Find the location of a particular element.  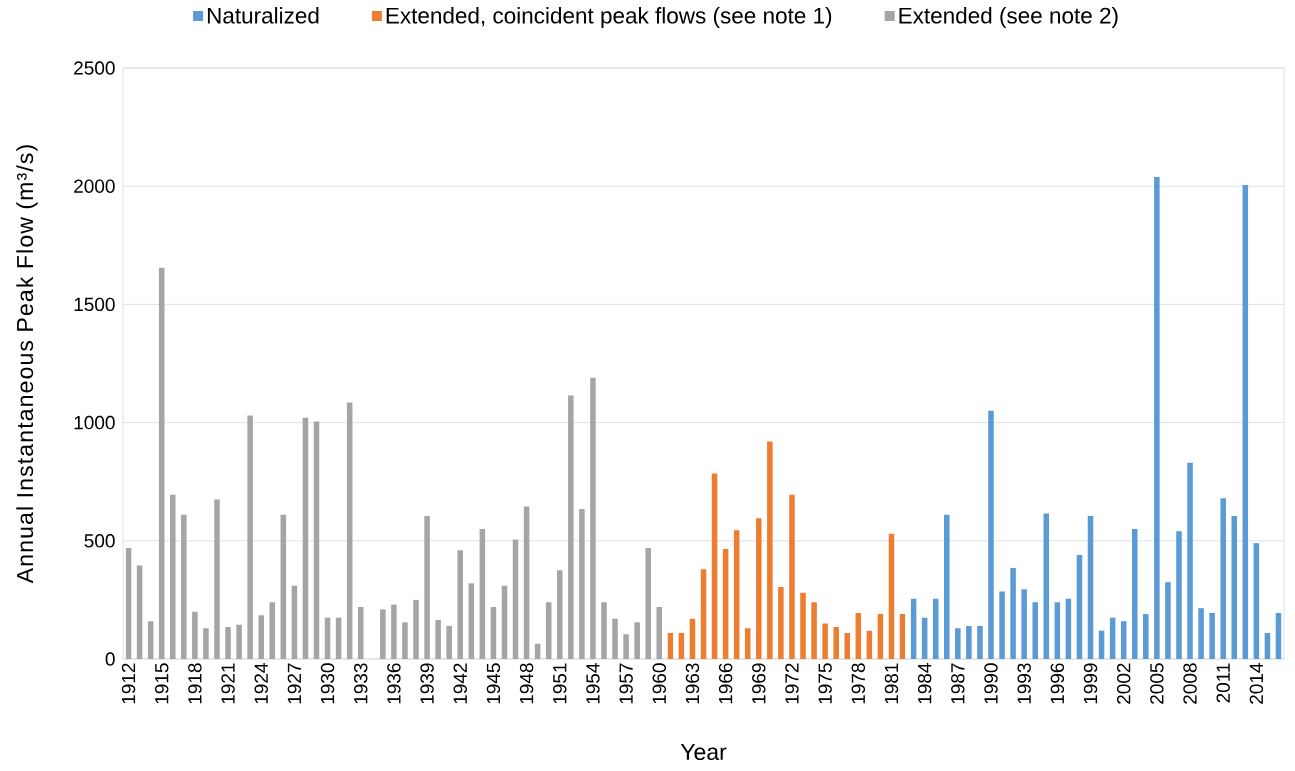

x-tick-label: 1927 is located at coordinates (294, 683).